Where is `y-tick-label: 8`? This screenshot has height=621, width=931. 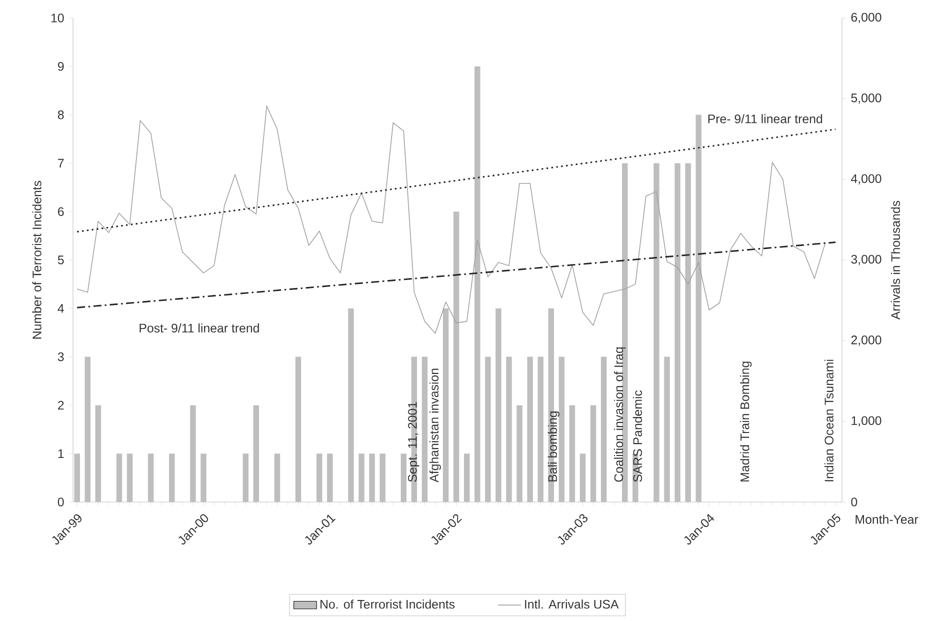 y-tick-label: 8 is located at coordinates (61, 115).